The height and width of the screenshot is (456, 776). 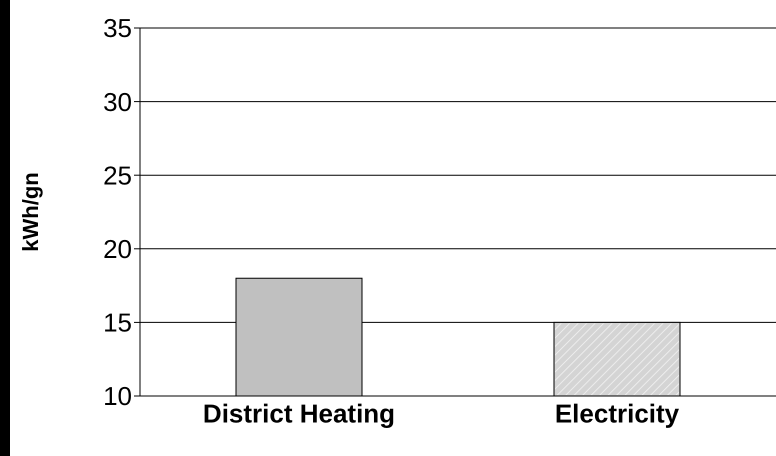 What do you see at coordinates (30, 212) in the screenshot?
I see `y-axis-title: kWh/gn` at bounding box center [30, 212].